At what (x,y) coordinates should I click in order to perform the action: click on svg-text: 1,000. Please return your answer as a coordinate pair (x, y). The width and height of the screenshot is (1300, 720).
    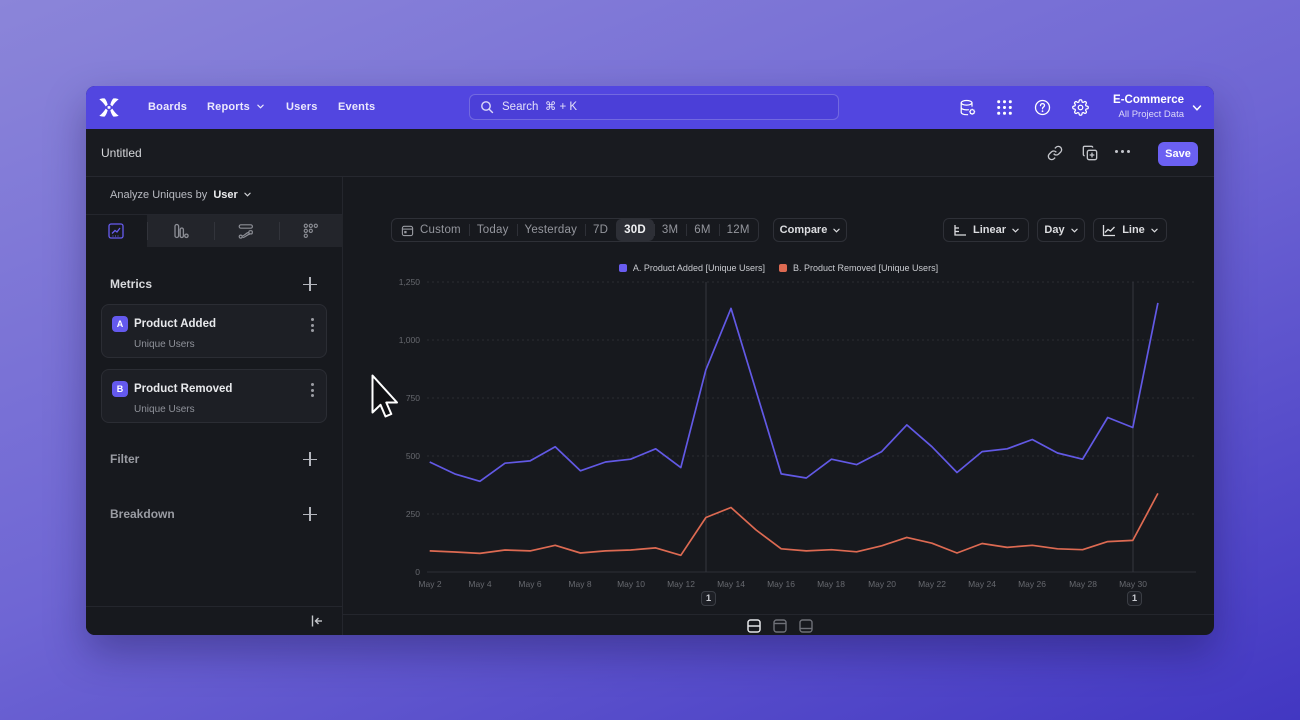
    Looking at the image, I should click on (410, 340).